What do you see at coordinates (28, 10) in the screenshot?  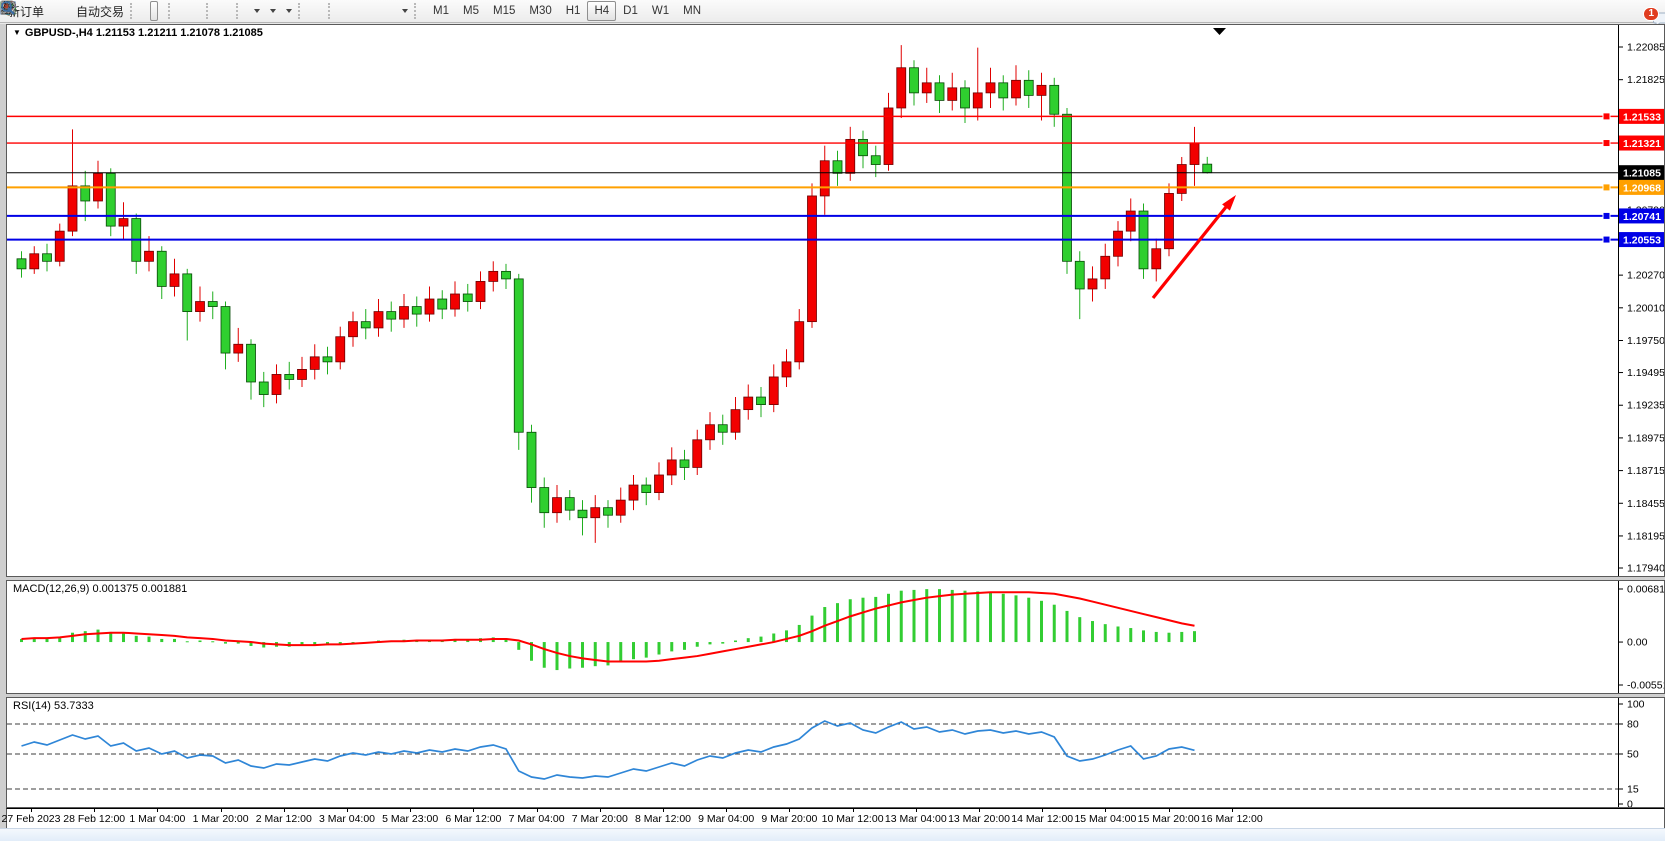 I see `metaquotes-button` at bounding box center [28, 10].